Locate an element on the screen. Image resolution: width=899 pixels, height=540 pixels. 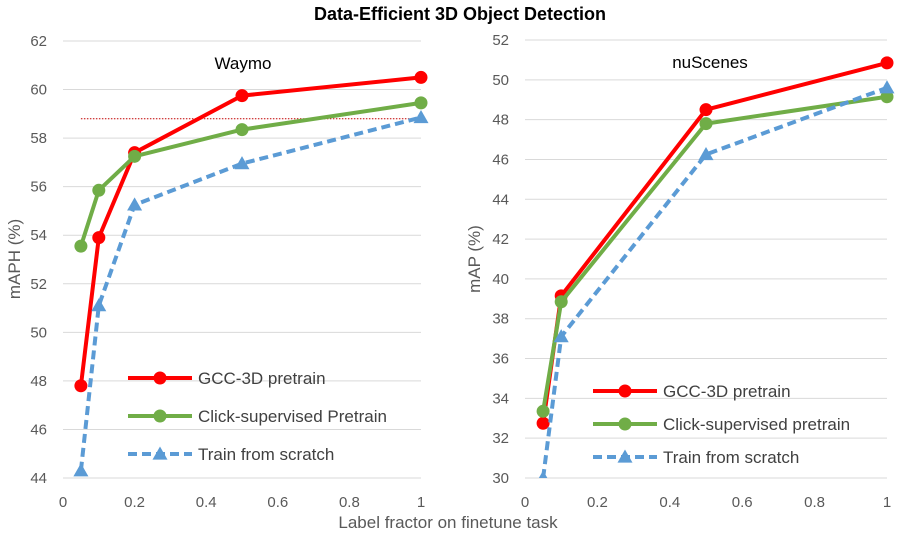
figure-title: Data-Efficient 3D Object Detection is located at coordinates (460, 14).